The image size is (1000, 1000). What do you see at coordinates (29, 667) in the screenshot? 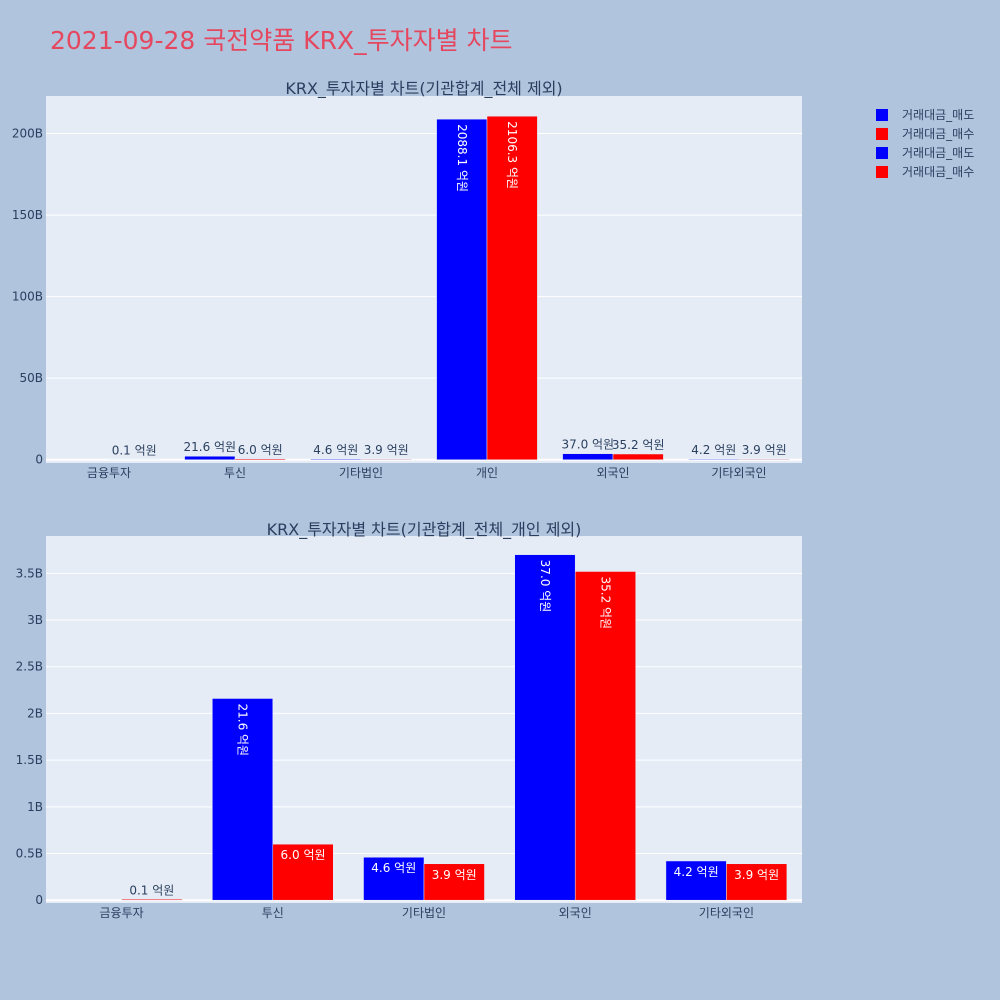
I see `y-tick-label: 2.5B` at bounding box center [29, 667].